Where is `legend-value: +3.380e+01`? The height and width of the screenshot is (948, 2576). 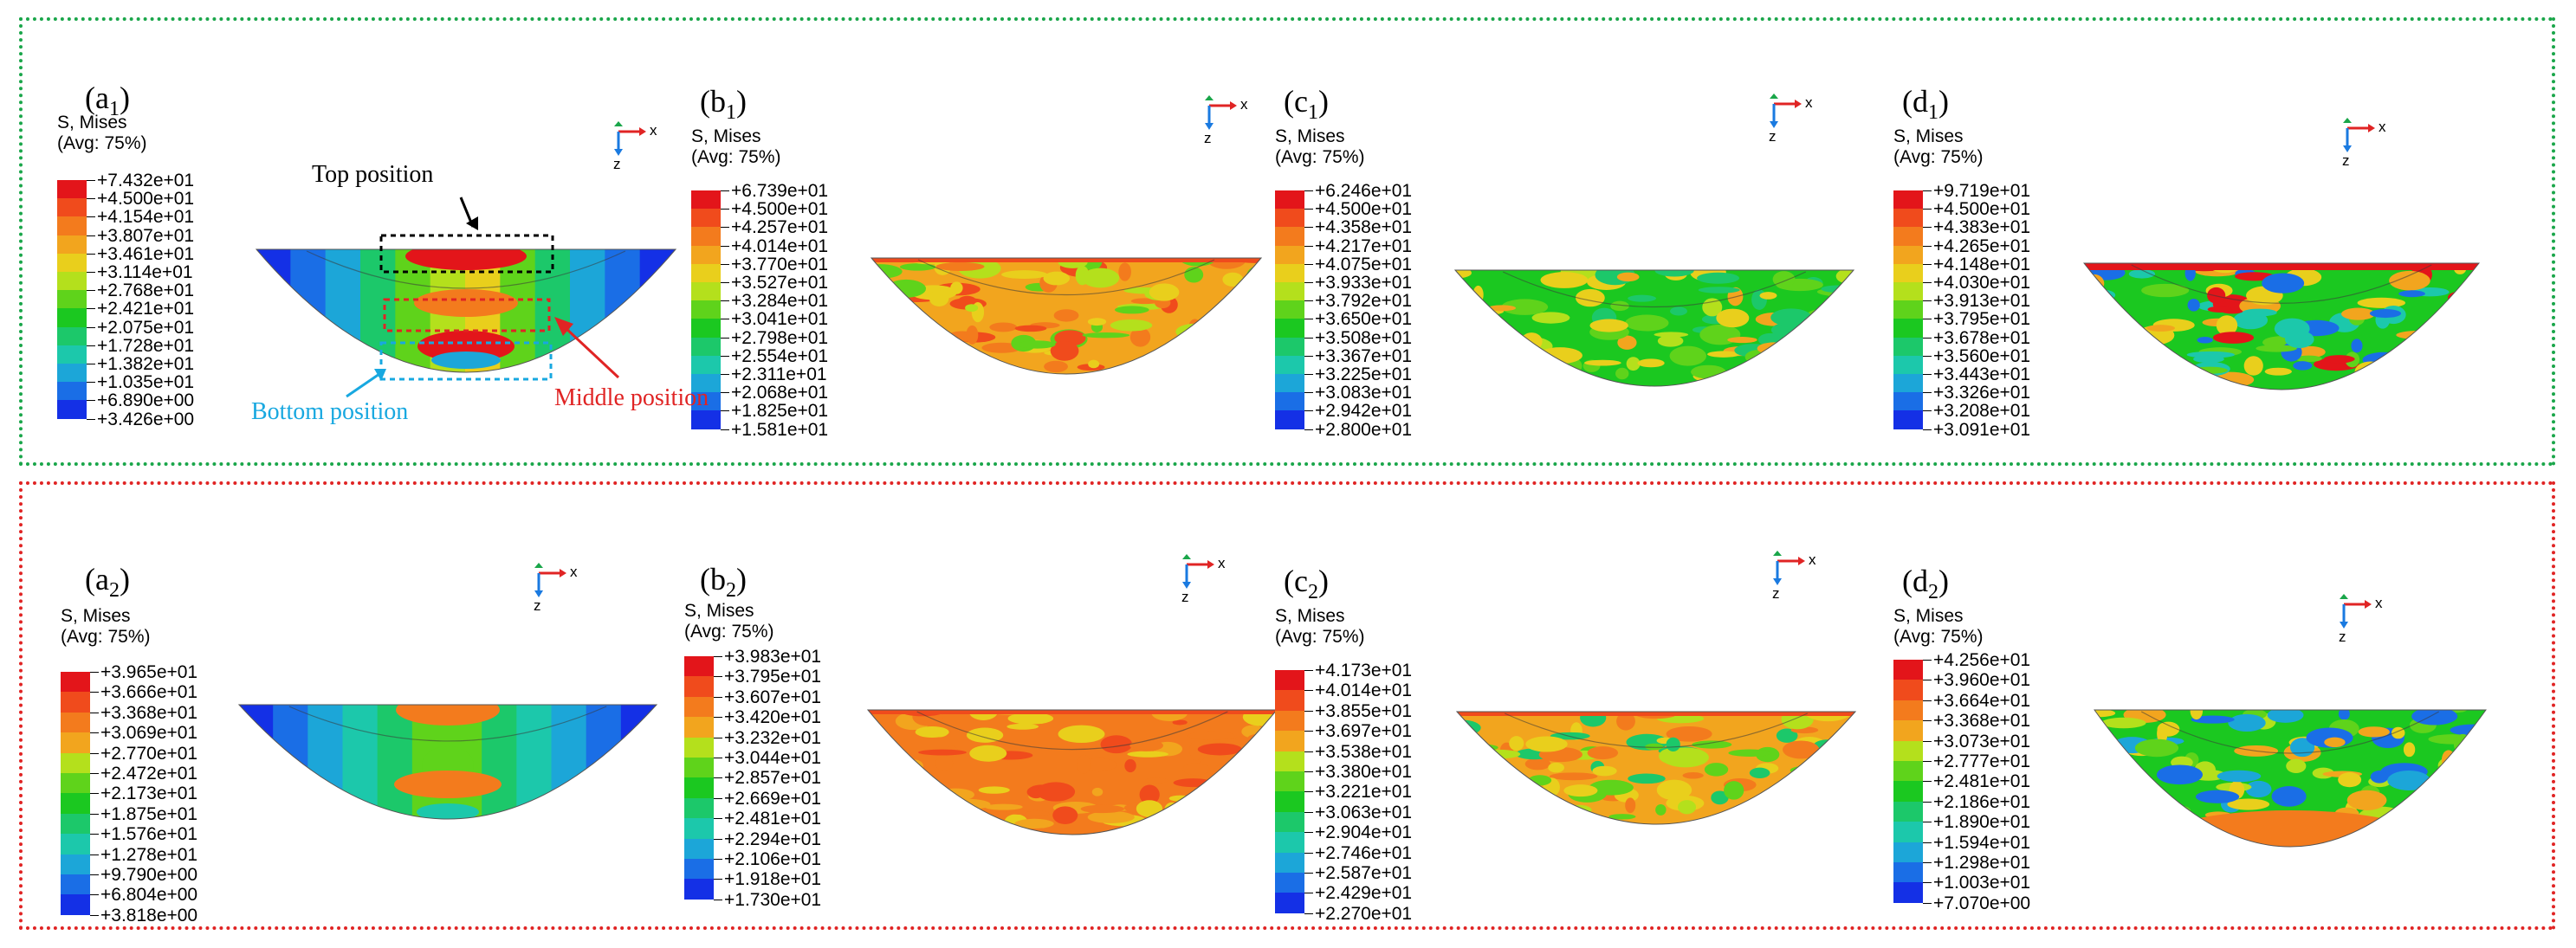 legend-value: +3.380e+01 is located at coordinates (1364, 772).